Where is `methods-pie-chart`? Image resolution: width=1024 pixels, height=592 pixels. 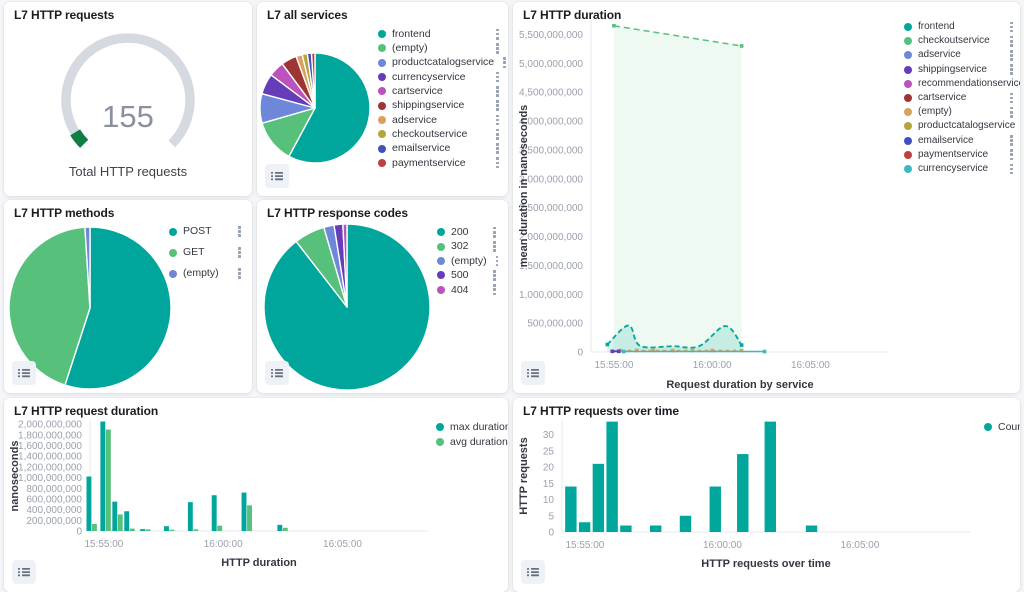 methods-pie-chart is located at coordinates (90, 308).